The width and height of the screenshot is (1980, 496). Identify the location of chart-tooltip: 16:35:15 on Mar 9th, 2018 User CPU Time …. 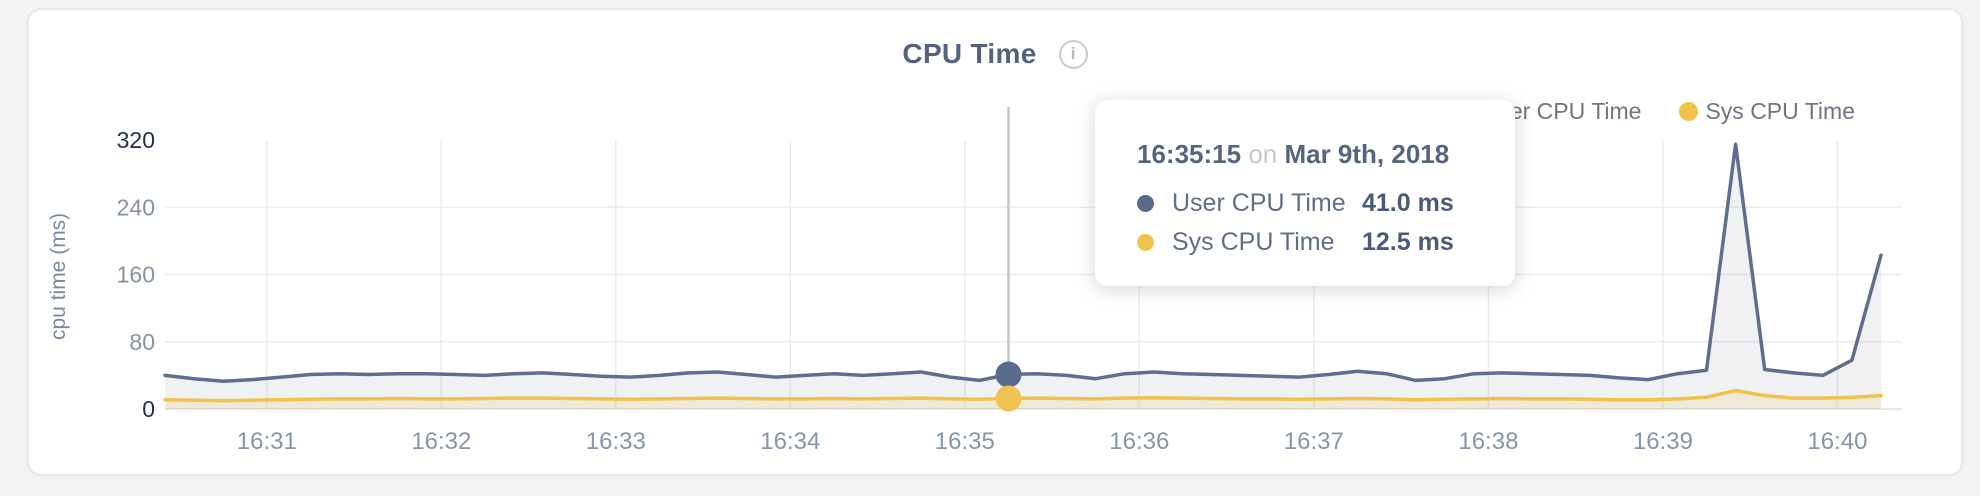
(1305, 193).